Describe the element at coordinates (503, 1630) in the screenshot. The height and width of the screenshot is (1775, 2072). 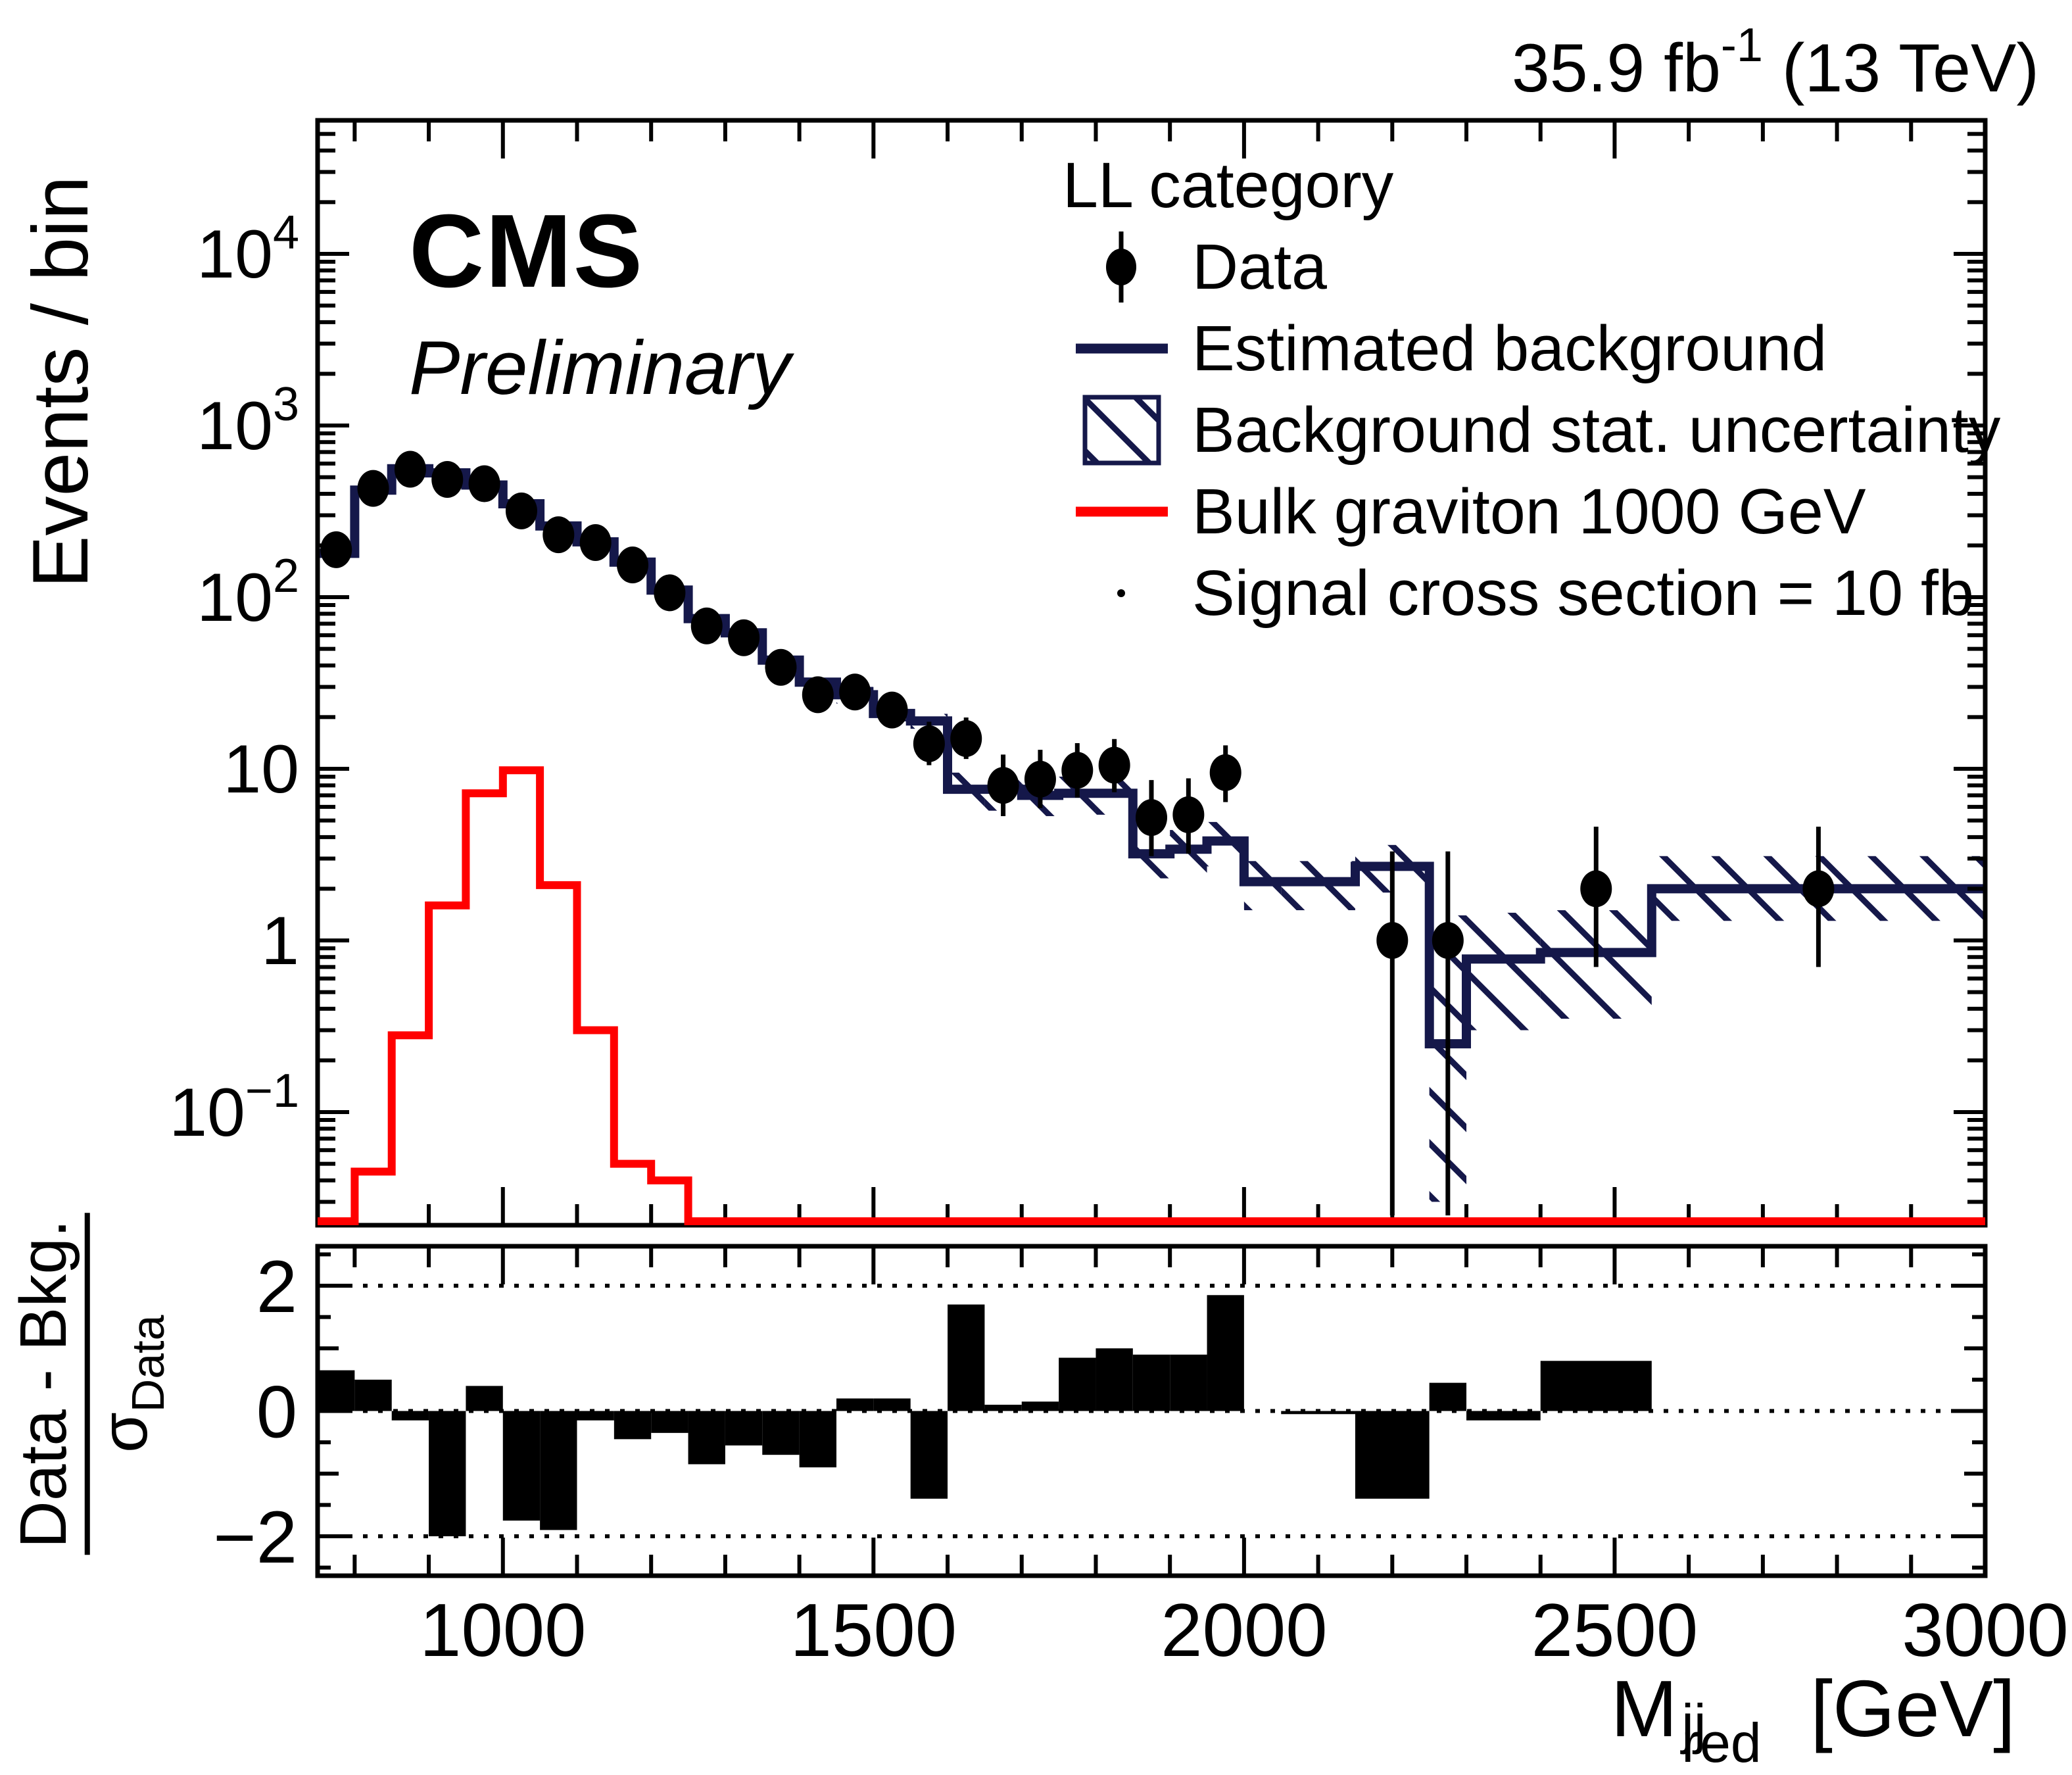
I see `x-tick-label: 1000` at that location.